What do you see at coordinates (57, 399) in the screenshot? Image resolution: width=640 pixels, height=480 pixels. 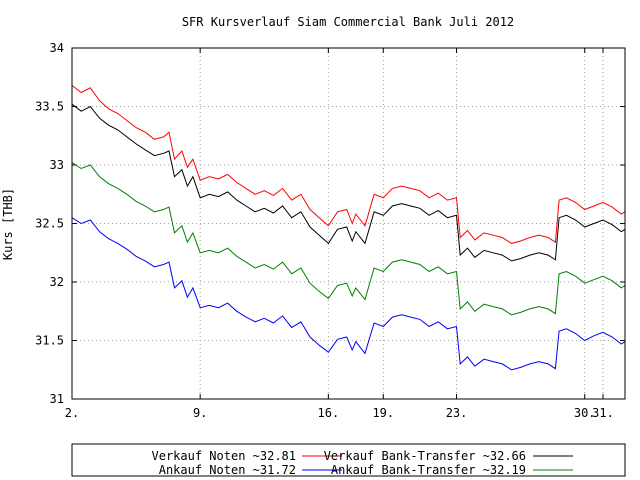 I see `y-tick-label: 31` at bounding box center [57, 399].